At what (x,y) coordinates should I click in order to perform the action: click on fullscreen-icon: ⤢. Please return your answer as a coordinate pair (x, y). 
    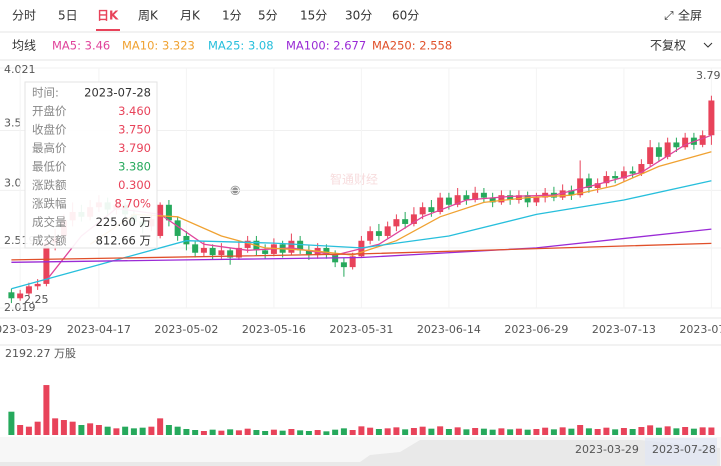
    Looking at the image, I should click on (668, 16).